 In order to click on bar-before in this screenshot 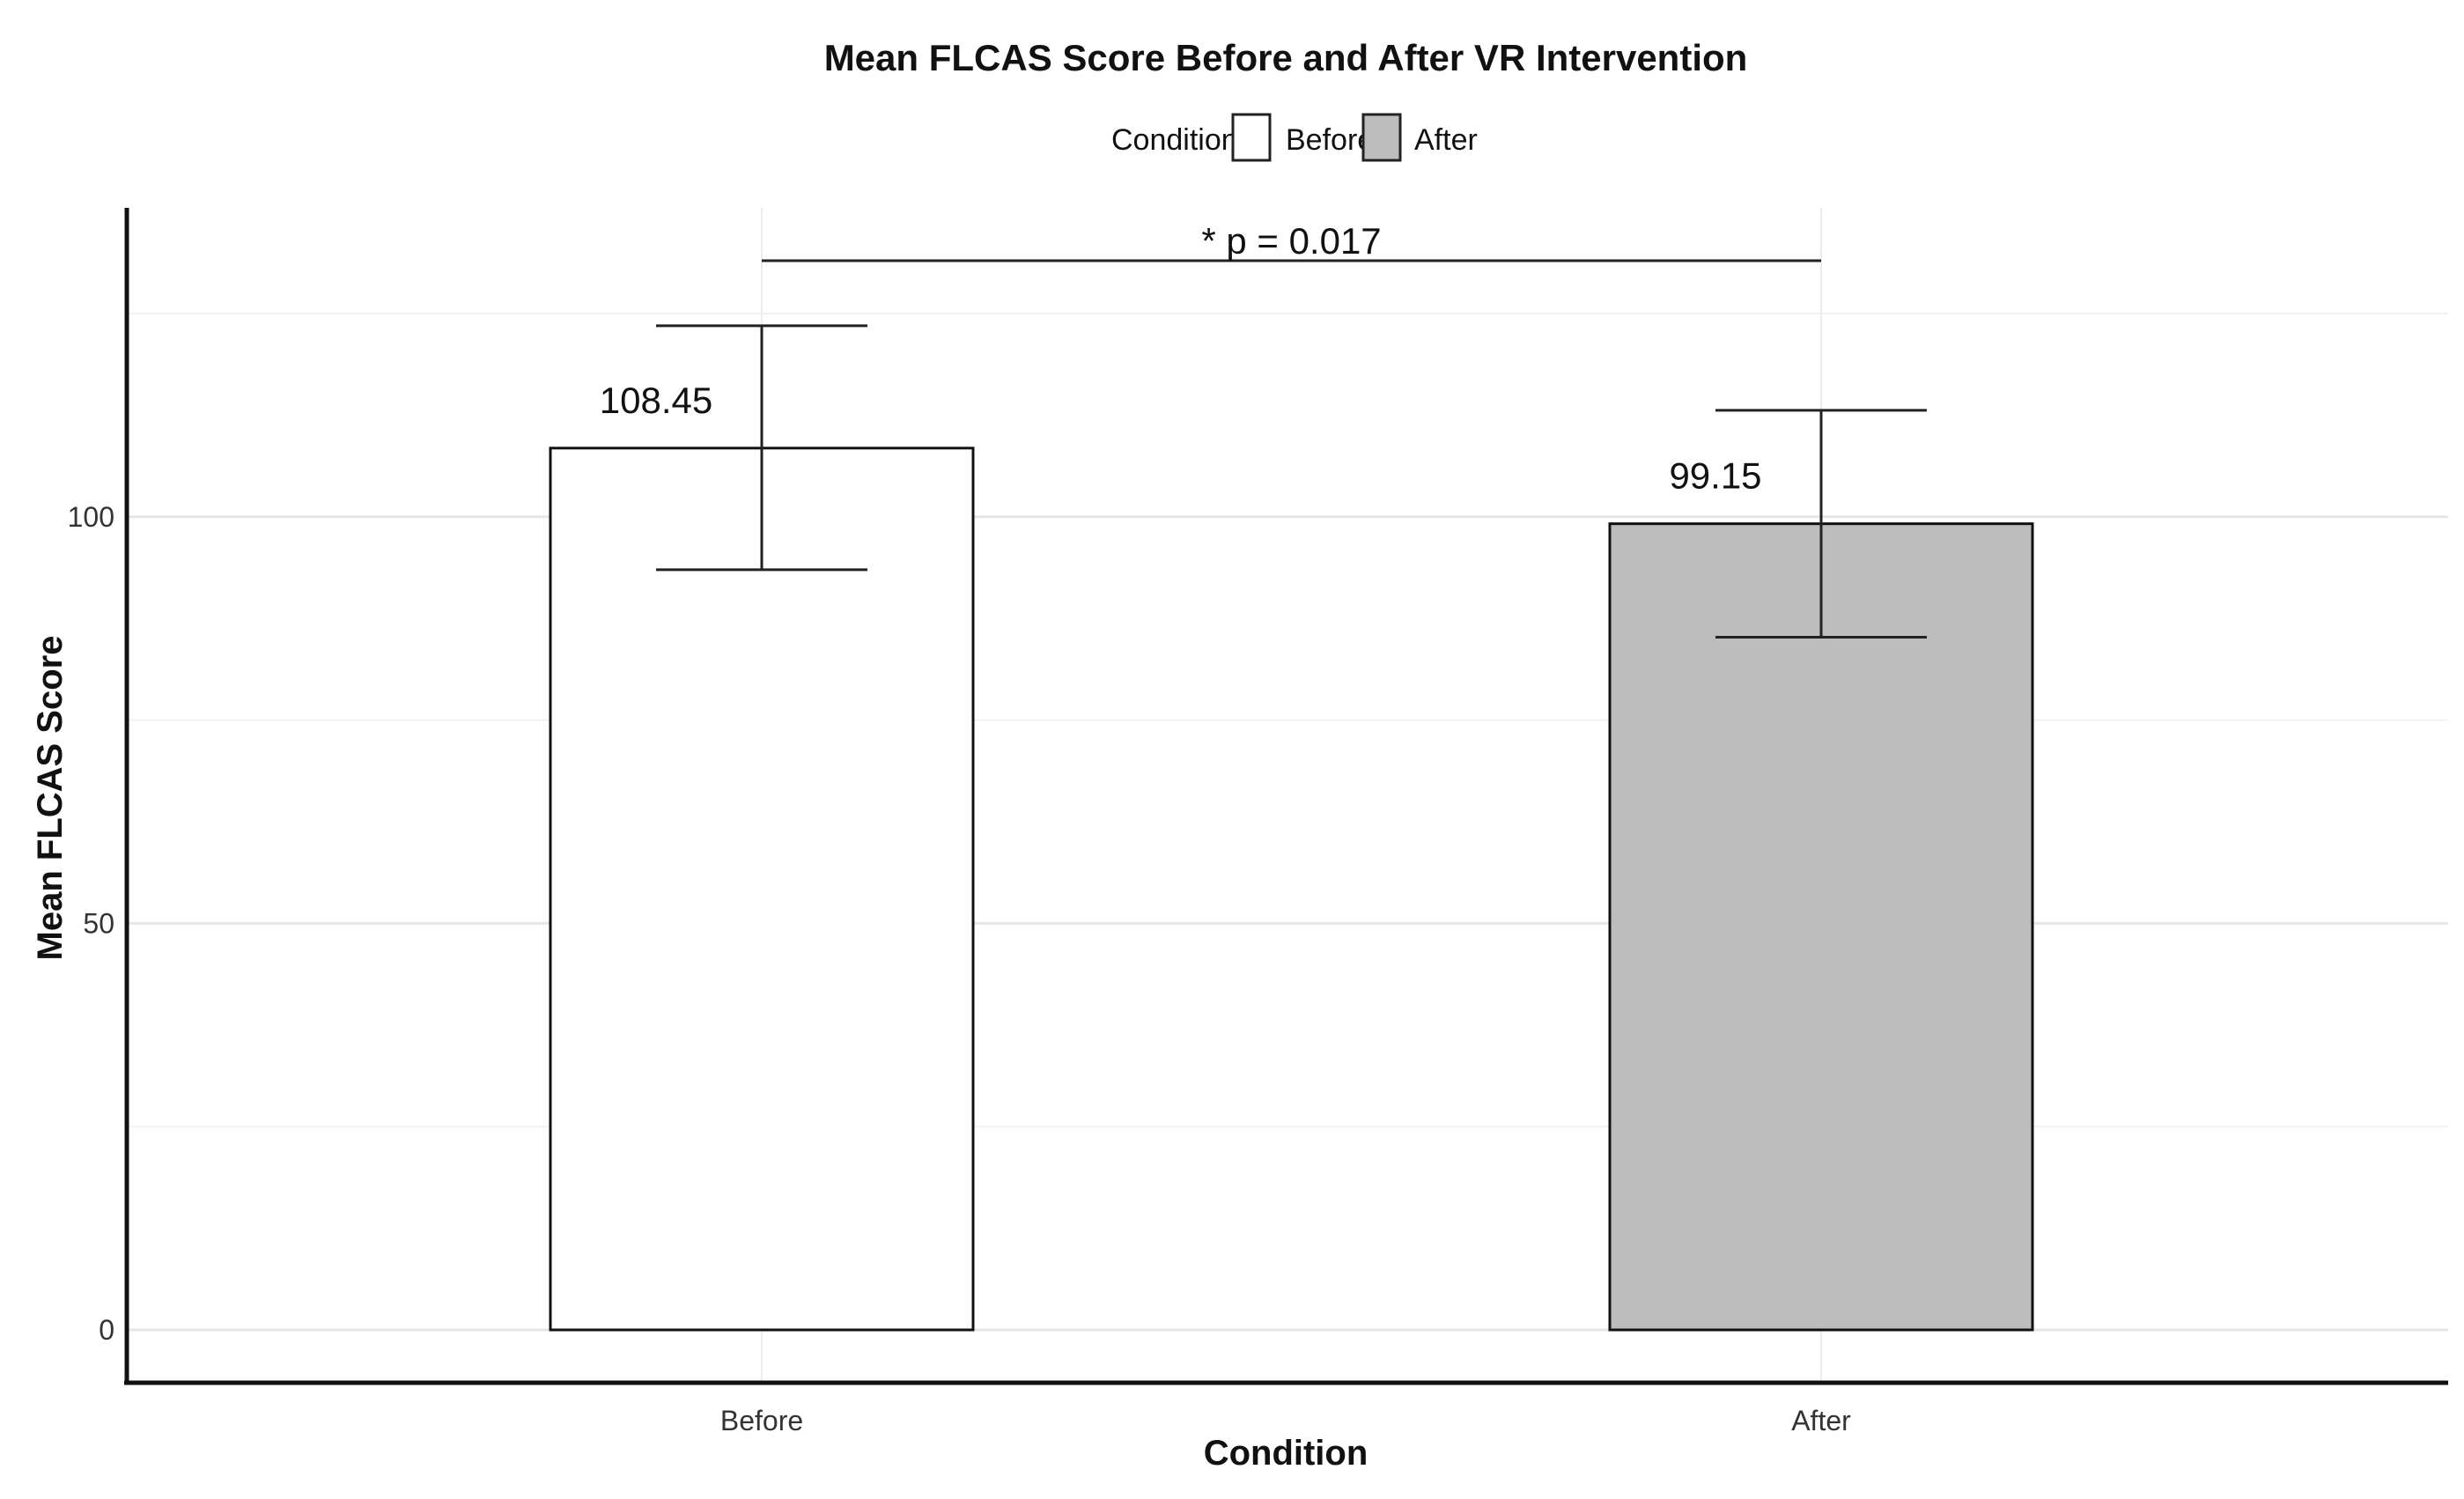, I will do `click(762, 890)`.